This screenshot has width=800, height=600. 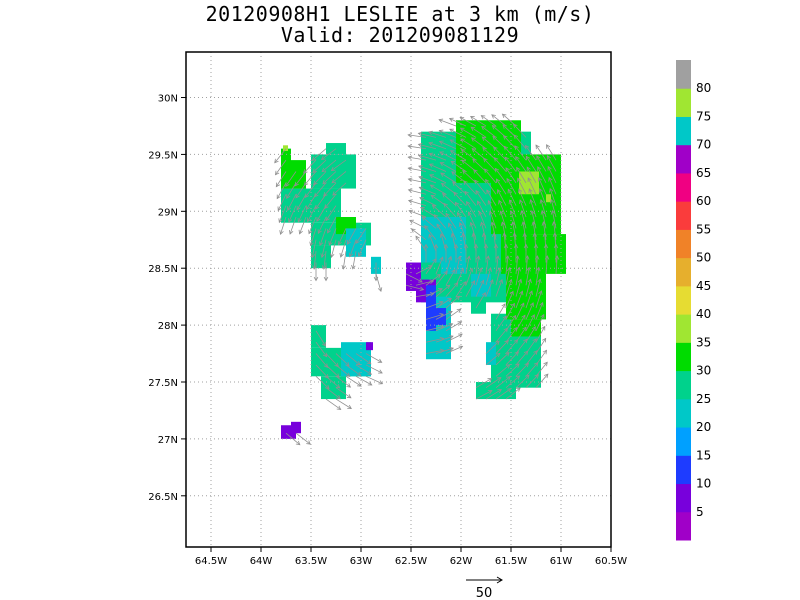 What do you see at coordinates (484, 588) in the screenshot?
I see `reference-vector: 50` at bounding box center [484, 588].